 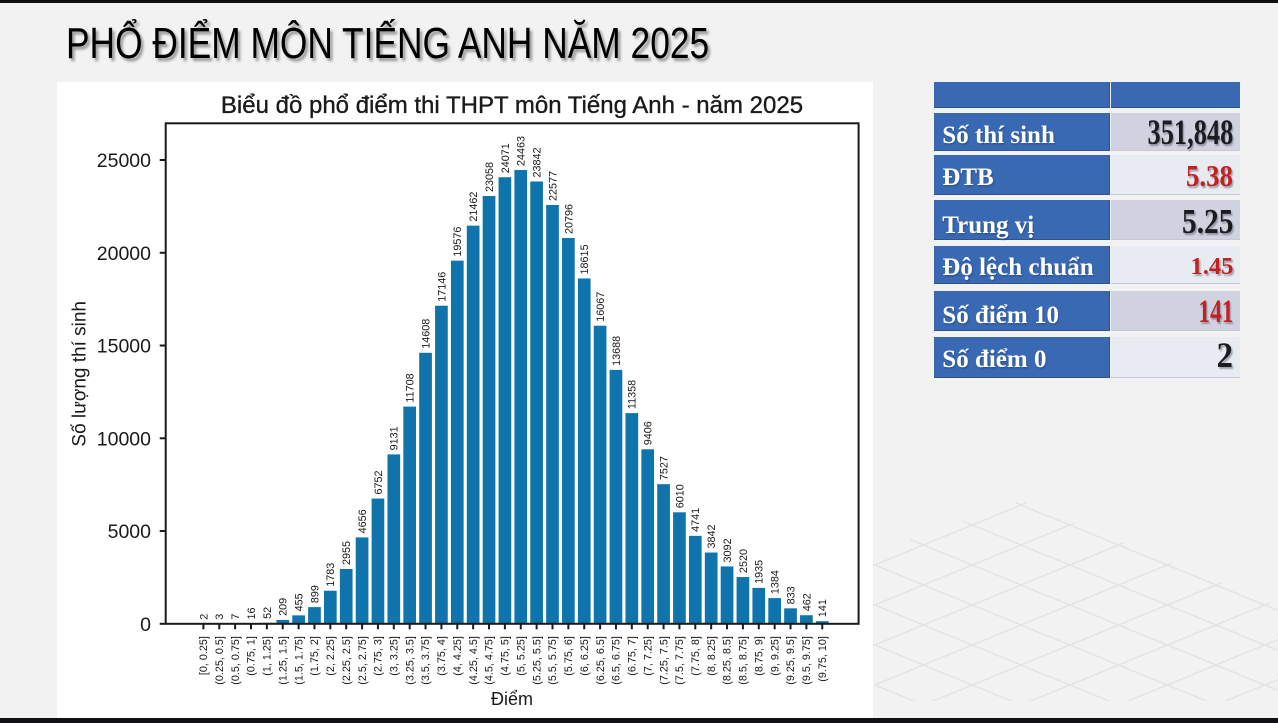 What do you see at coordinates (379, 656) in the screenshot?
I see `svg-text: (2.75, 3]` at bounding box center [379, 656].